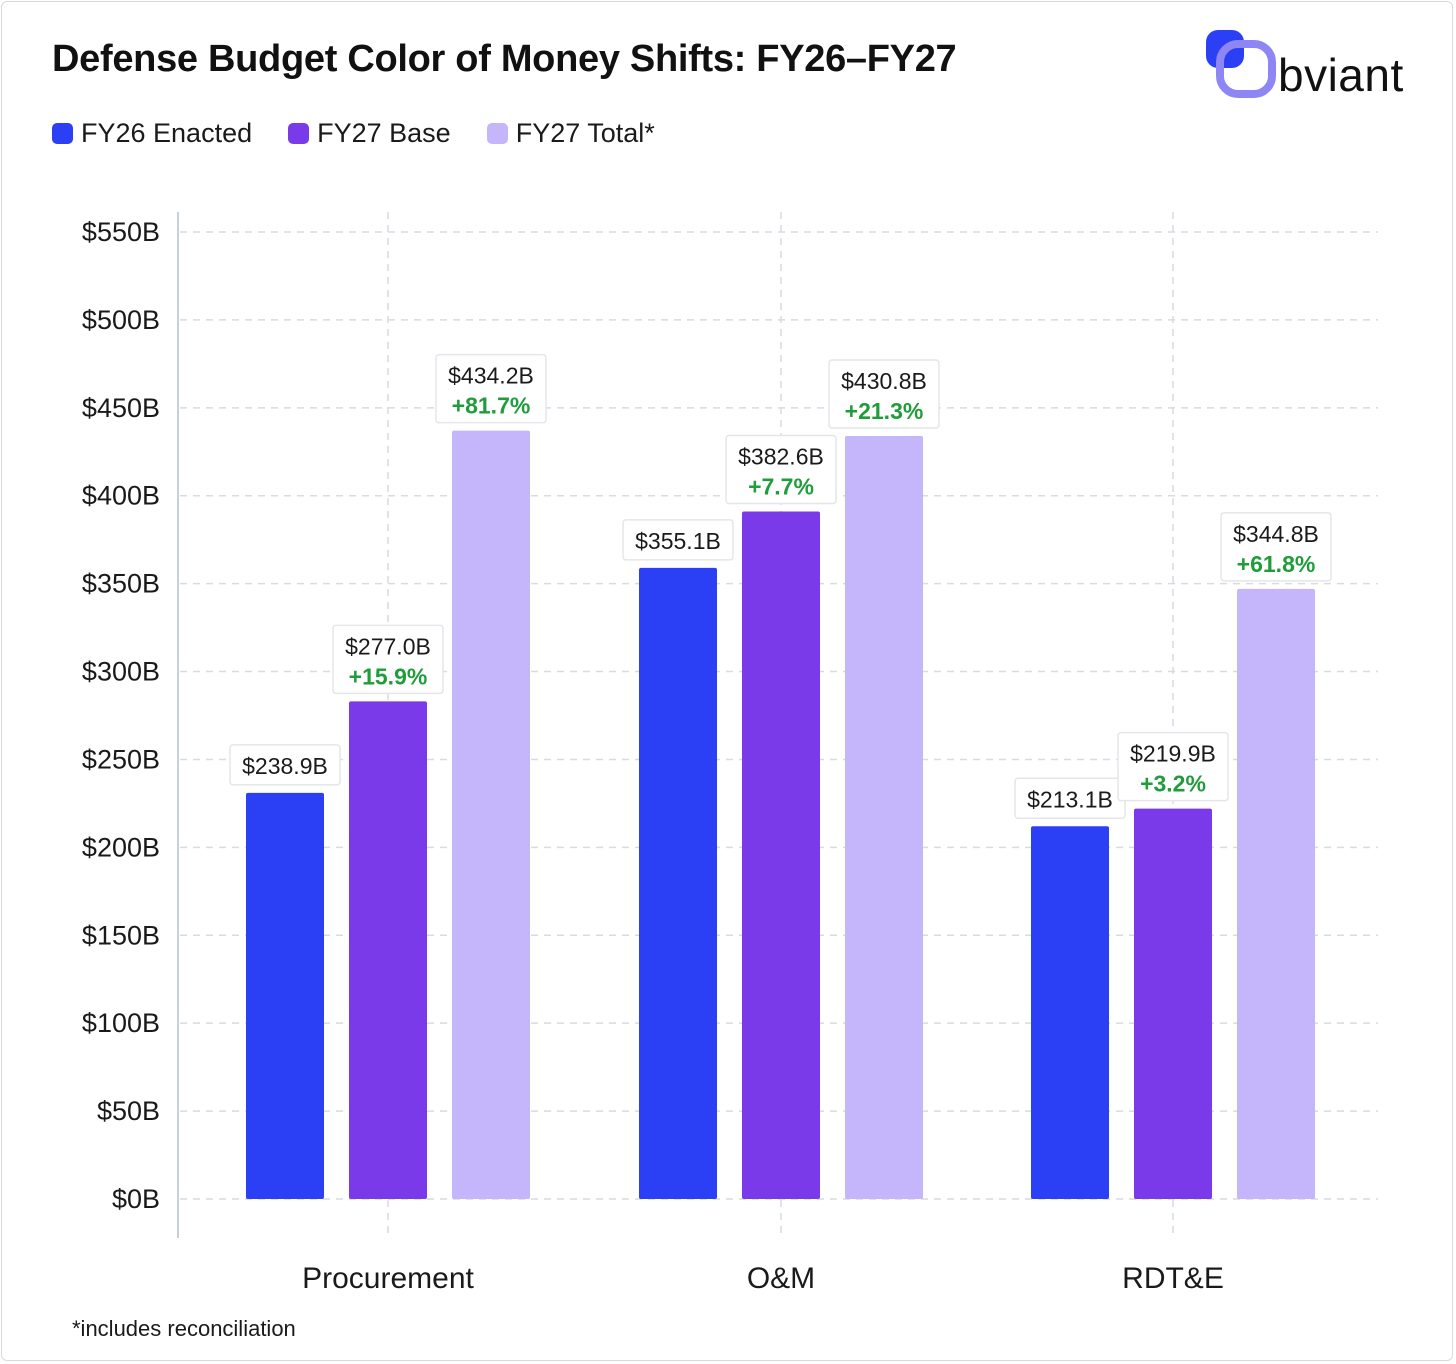 The height and width of the screenshot is (1364, 1456). What do you see at coordinates (121, 584) in the screenshot?
I see `y-tick-label: $350B` at bounding box center [121, 584].